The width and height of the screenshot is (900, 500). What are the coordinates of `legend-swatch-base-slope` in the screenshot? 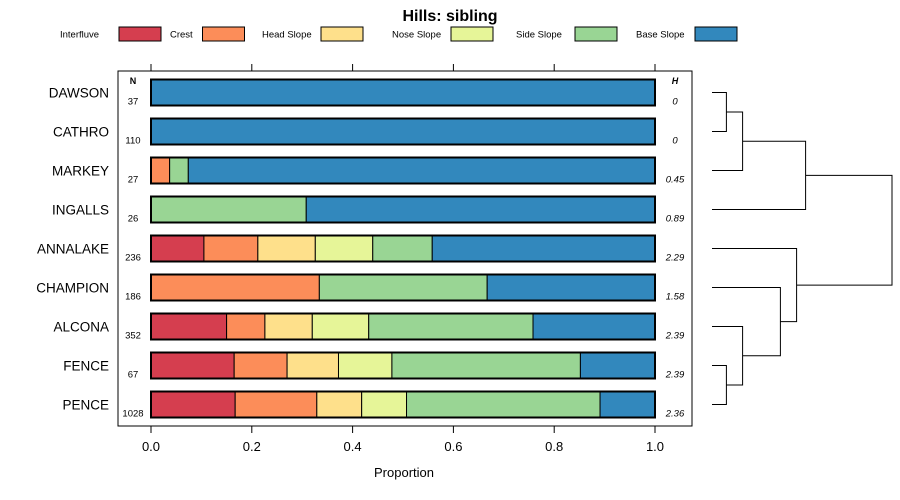 It's located at (716, 34).